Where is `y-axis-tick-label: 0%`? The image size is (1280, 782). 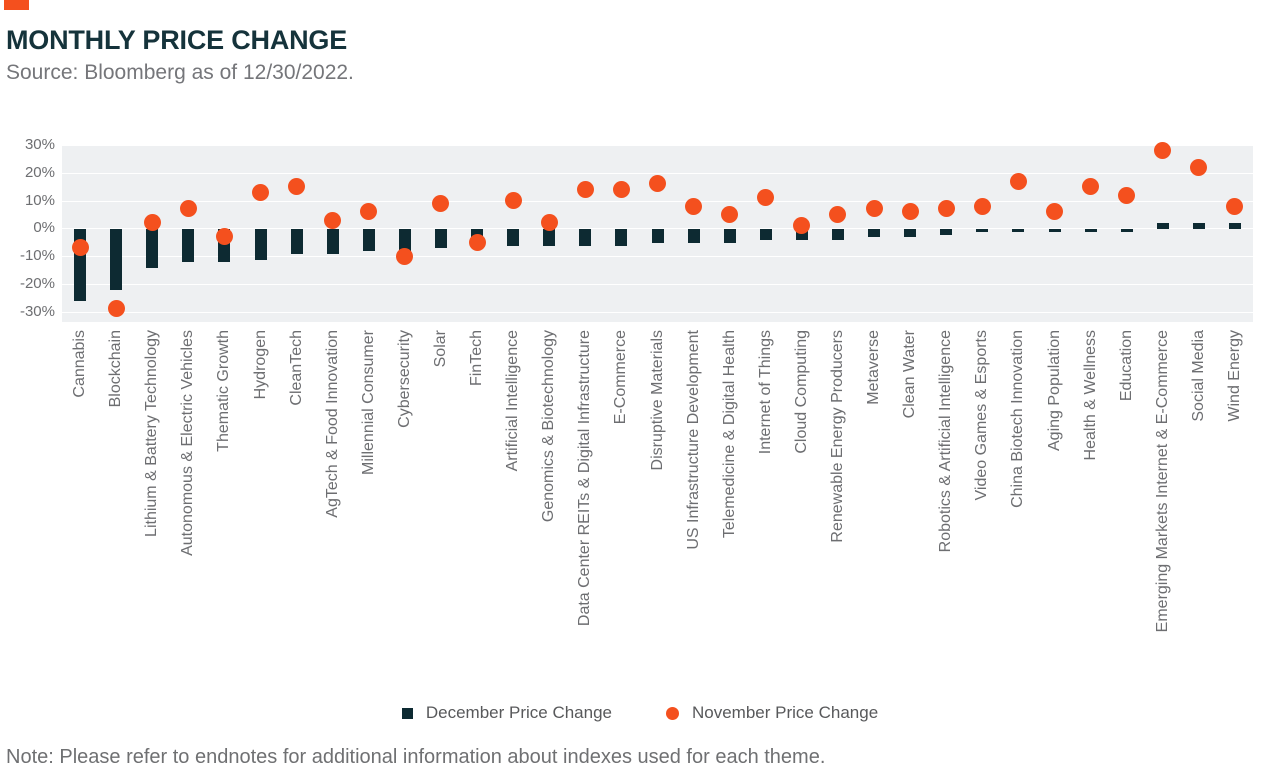 y-axis-tick-label: 0% is located at coordinates (44, 227).